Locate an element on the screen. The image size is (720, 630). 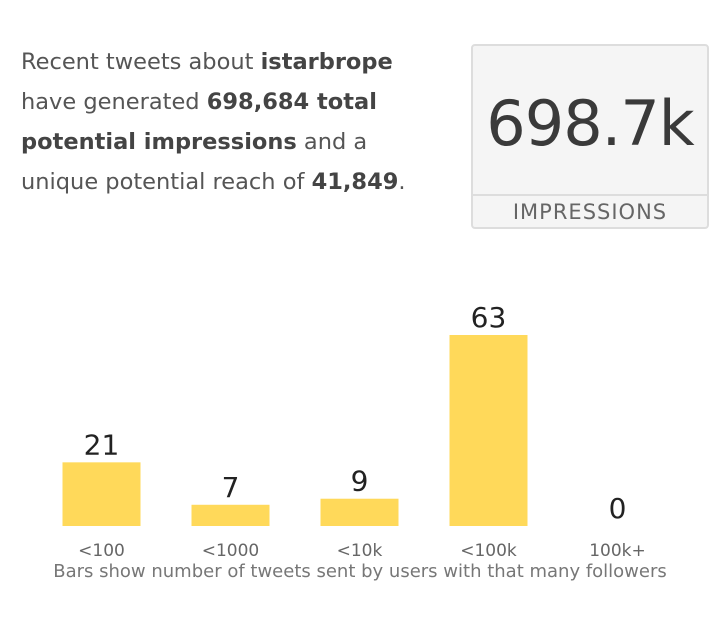
bar-value-label: 9 is located at coordinates (360, 481).